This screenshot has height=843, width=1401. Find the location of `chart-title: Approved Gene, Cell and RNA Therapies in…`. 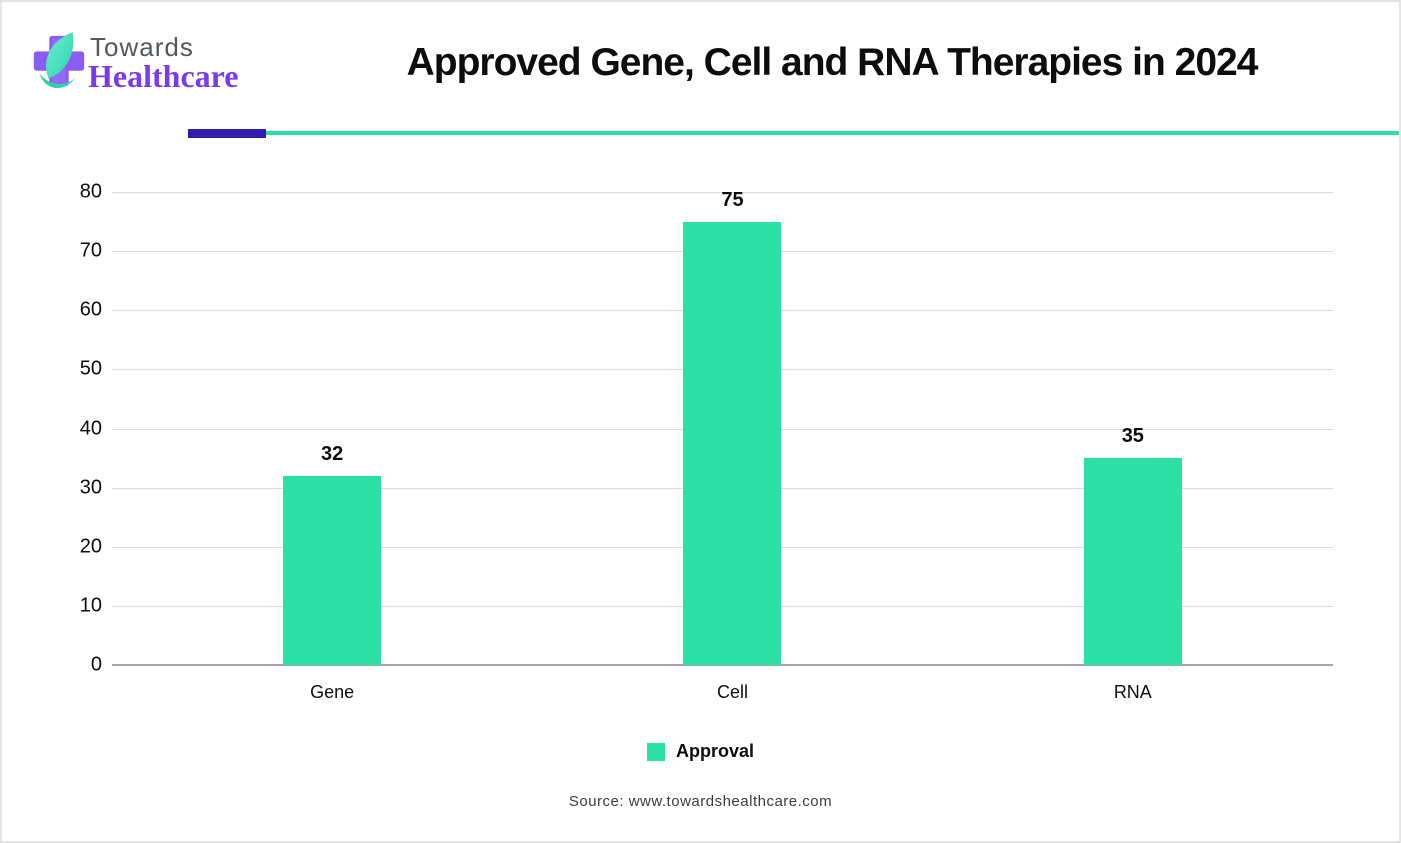

chart-title: Approved Gene, Cell and RNA Therapies in… is located at coordinates (832, 62).